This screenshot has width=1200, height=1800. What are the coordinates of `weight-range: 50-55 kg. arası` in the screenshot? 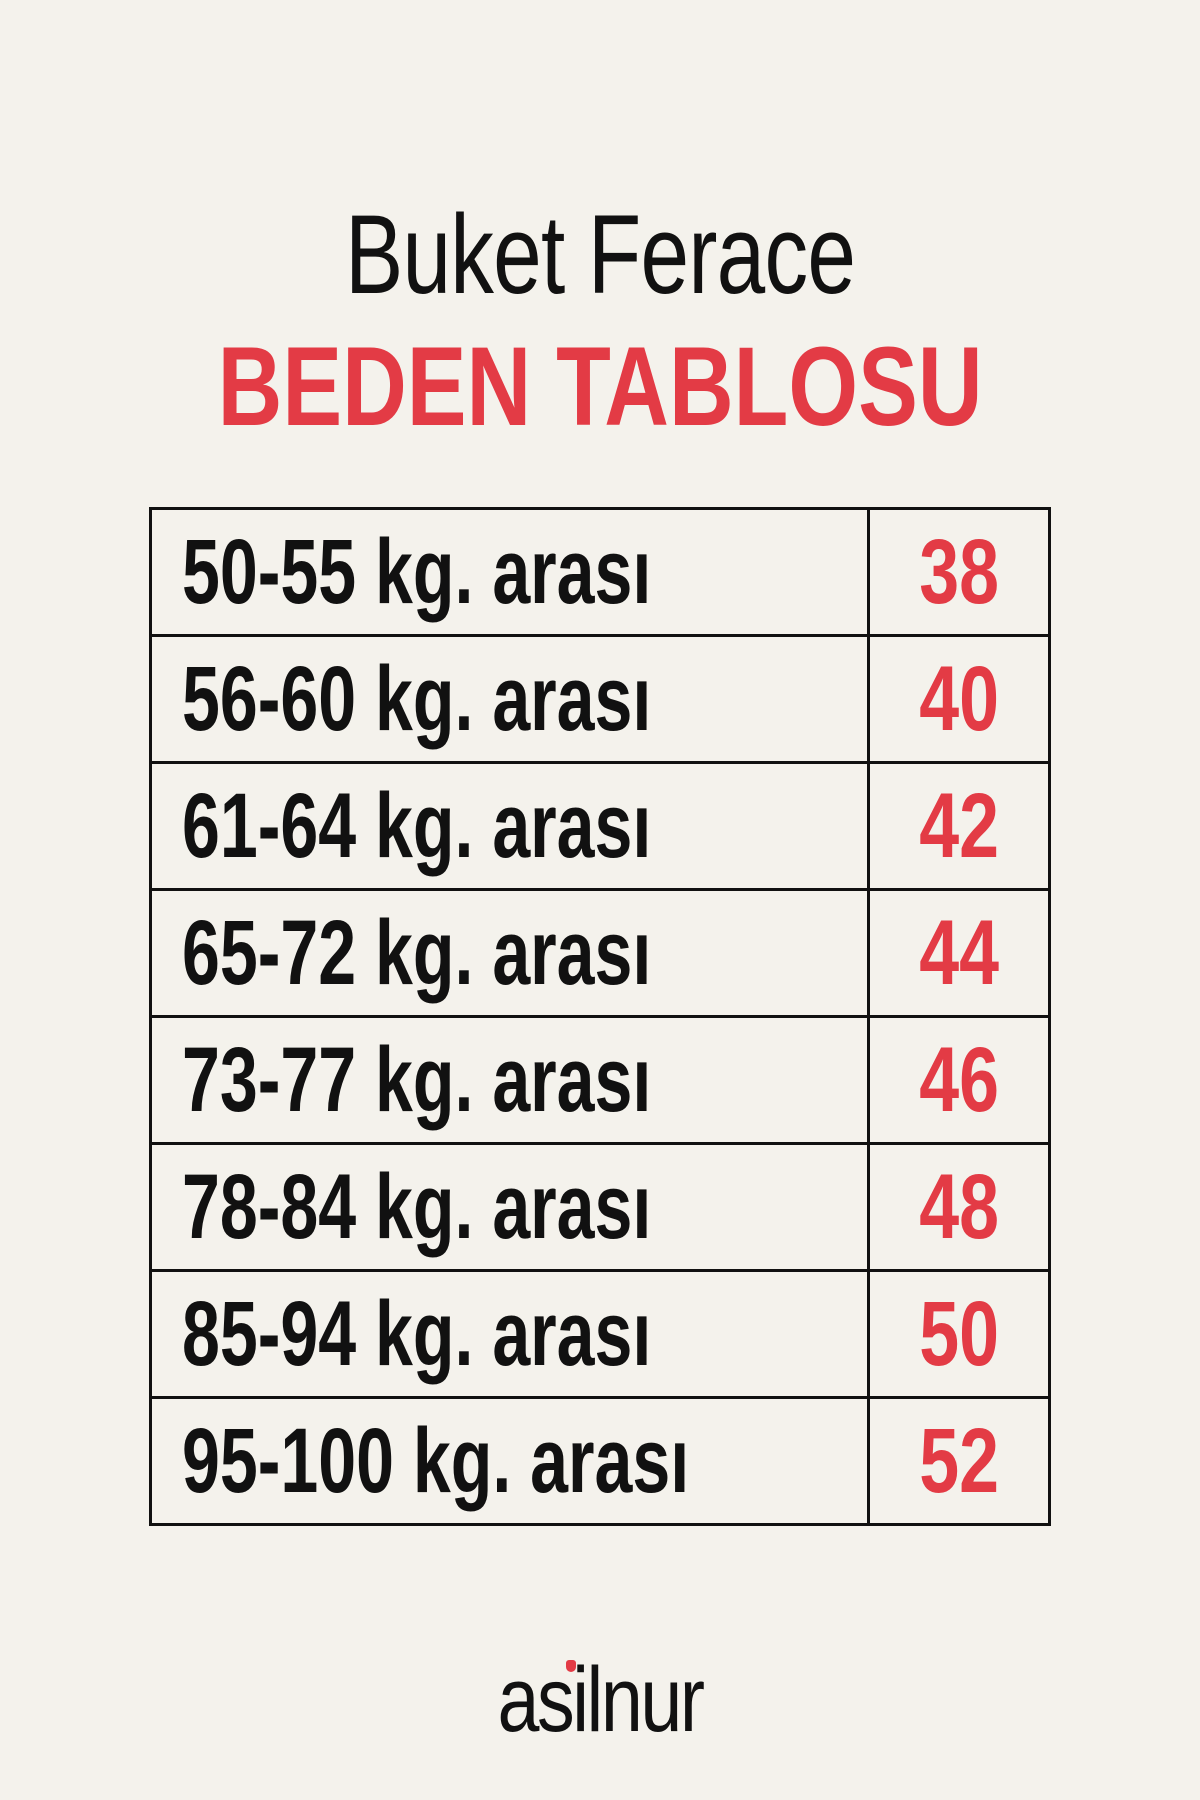 It's located at (417, 571).